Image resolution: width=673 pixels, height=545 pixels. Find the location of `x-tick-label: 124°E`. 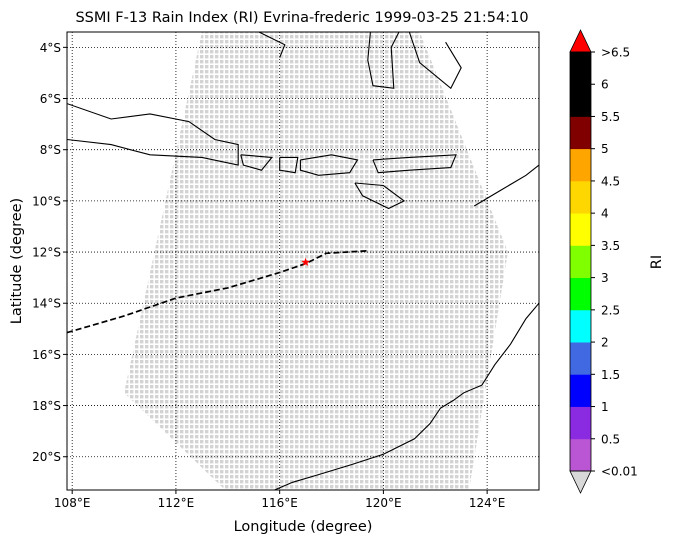

x-tick-label: 124°E is located at coordinates (487, 503).